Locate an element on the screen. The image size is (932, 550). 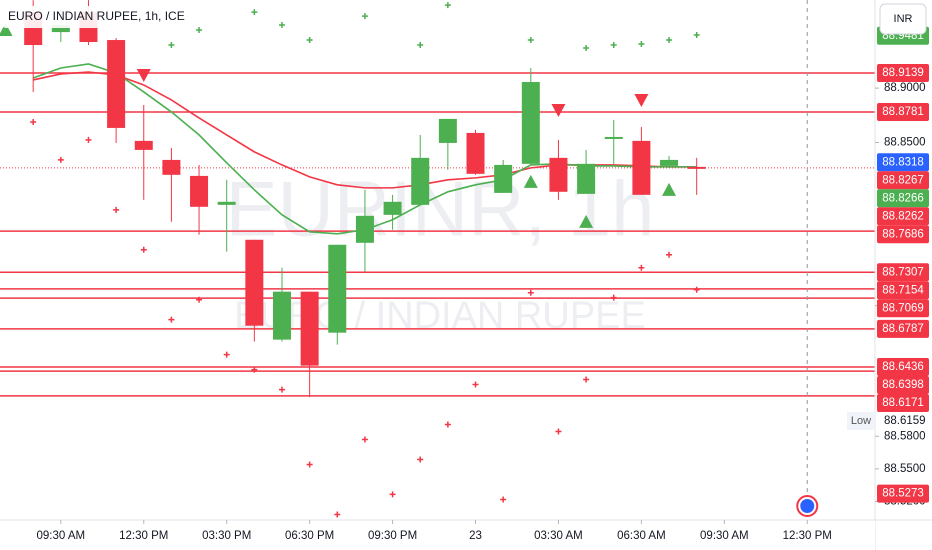
currency-label: INR is located at coordinates (903, 19).